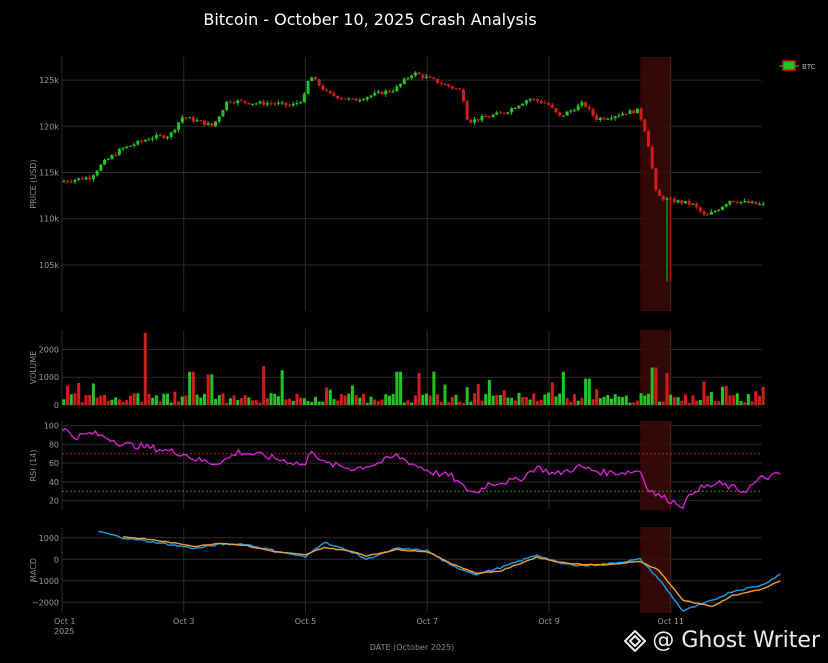 This screenshot has height=663, width=828. I want to click on y-axis-label: MACD, so click(33, 570).